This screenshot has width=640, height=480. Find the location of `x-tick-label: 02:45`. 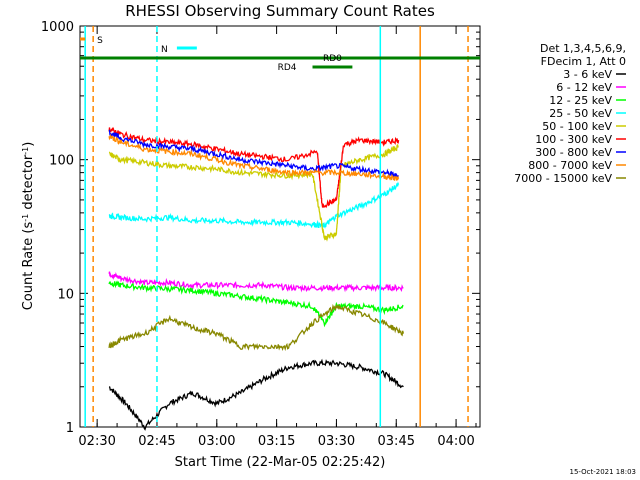

x-tick-label: 02:45 is located at coordinates (156, 441).